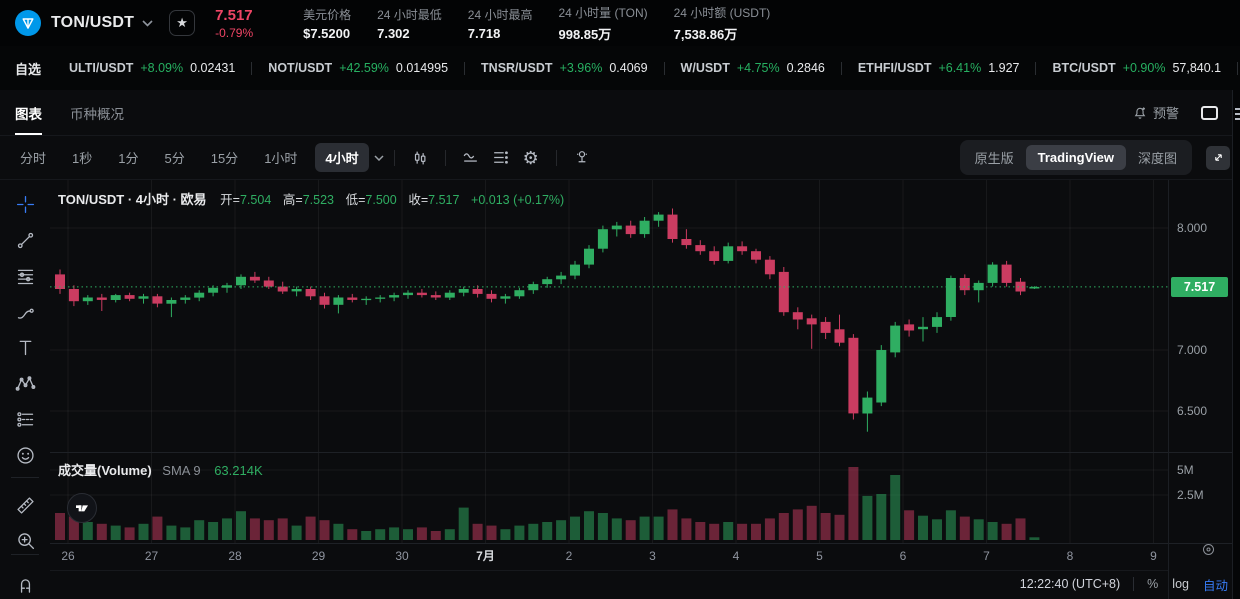 The width and height of the screenshot is (1240, 599). What do you see at coordinates (28, 69) in the screenshot?
I see `watchlist-label: 自选` at bounding box center [28, 69].